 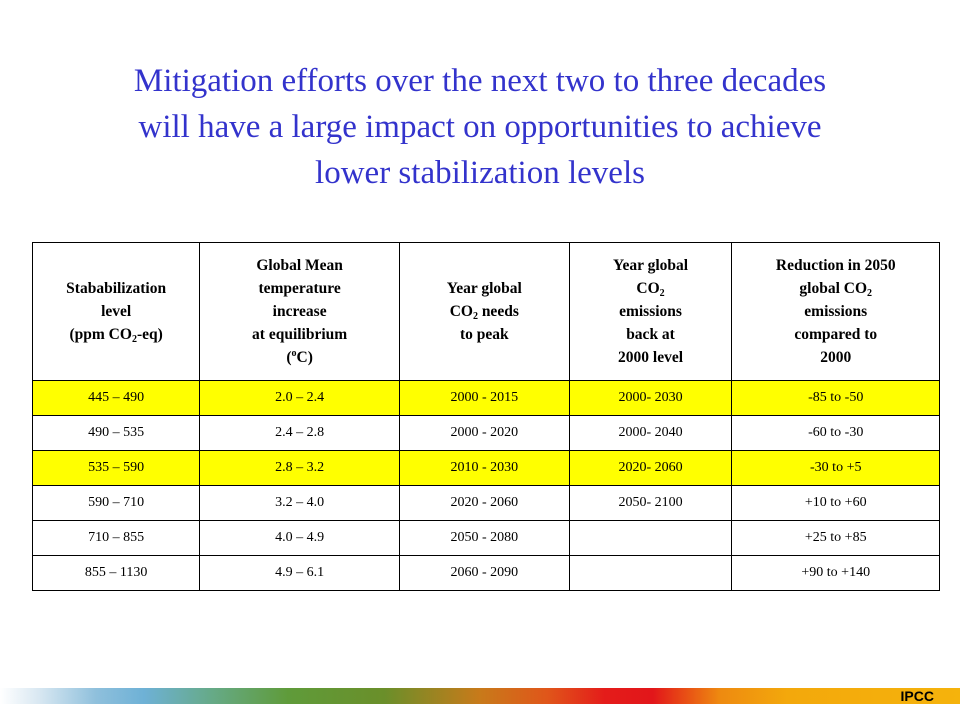 I want to click on cell-level: 710 – 855, so click(x=116, y=538).